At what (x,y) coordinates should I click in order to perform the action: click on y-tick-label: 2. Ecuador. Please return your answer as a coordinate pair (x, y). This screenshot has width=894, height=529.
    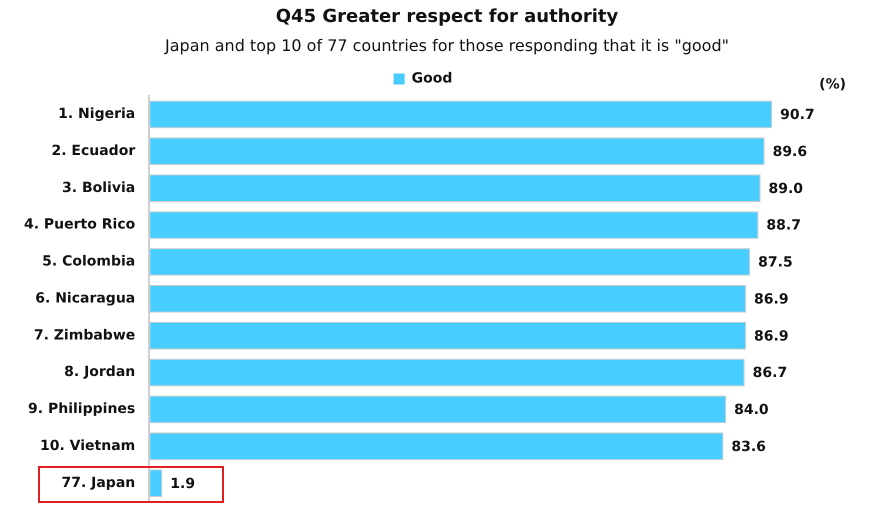
    Looking at the image, I should click on (93, 150).